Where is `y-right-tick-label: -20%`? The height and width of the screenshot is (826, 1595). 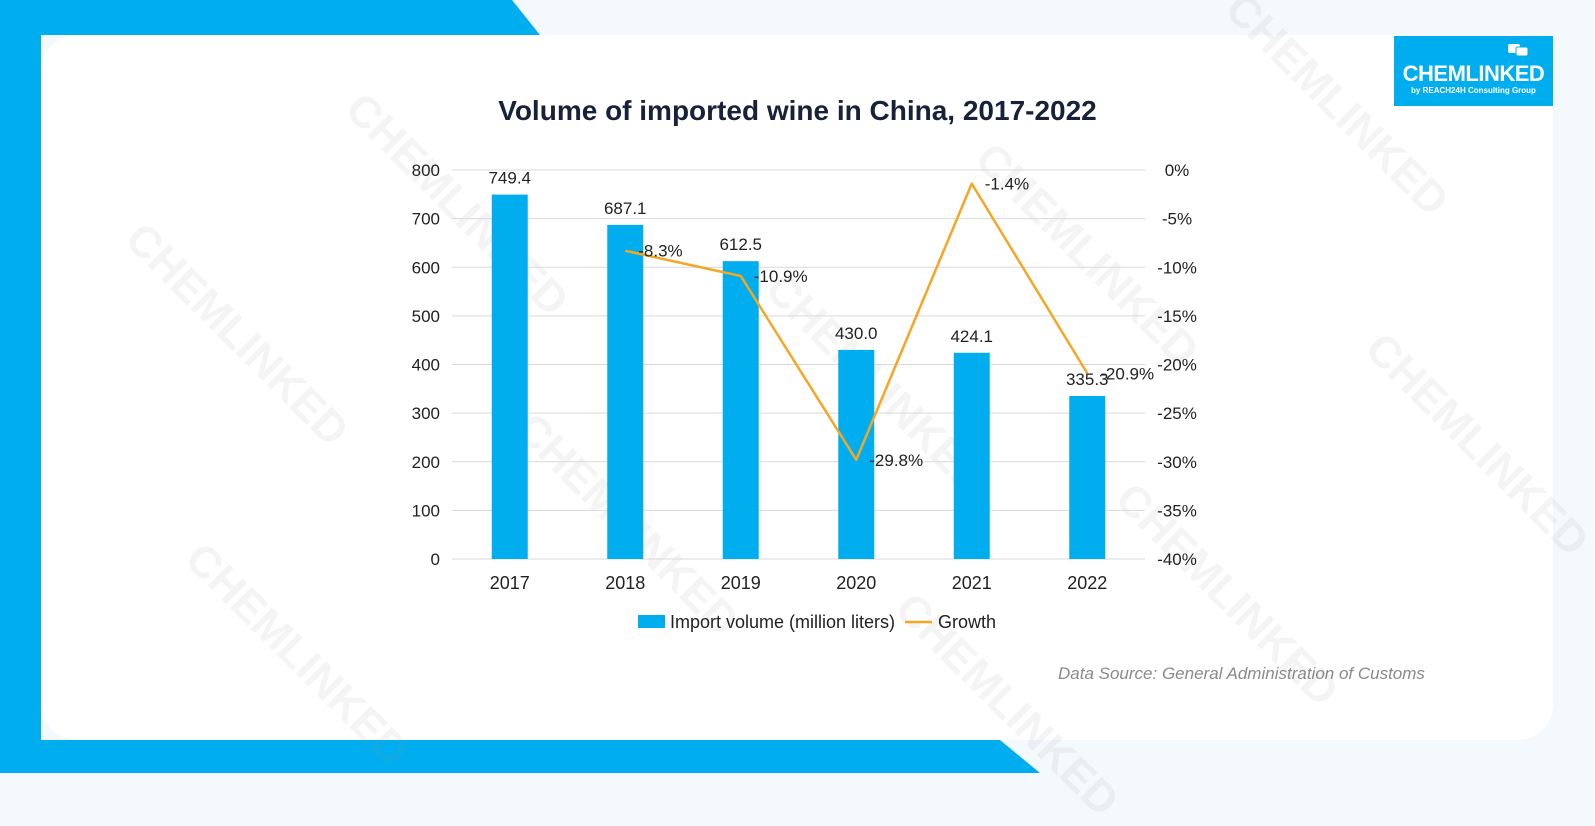 y-right-tick-label: -20% is located at coordinates (1177, 365).